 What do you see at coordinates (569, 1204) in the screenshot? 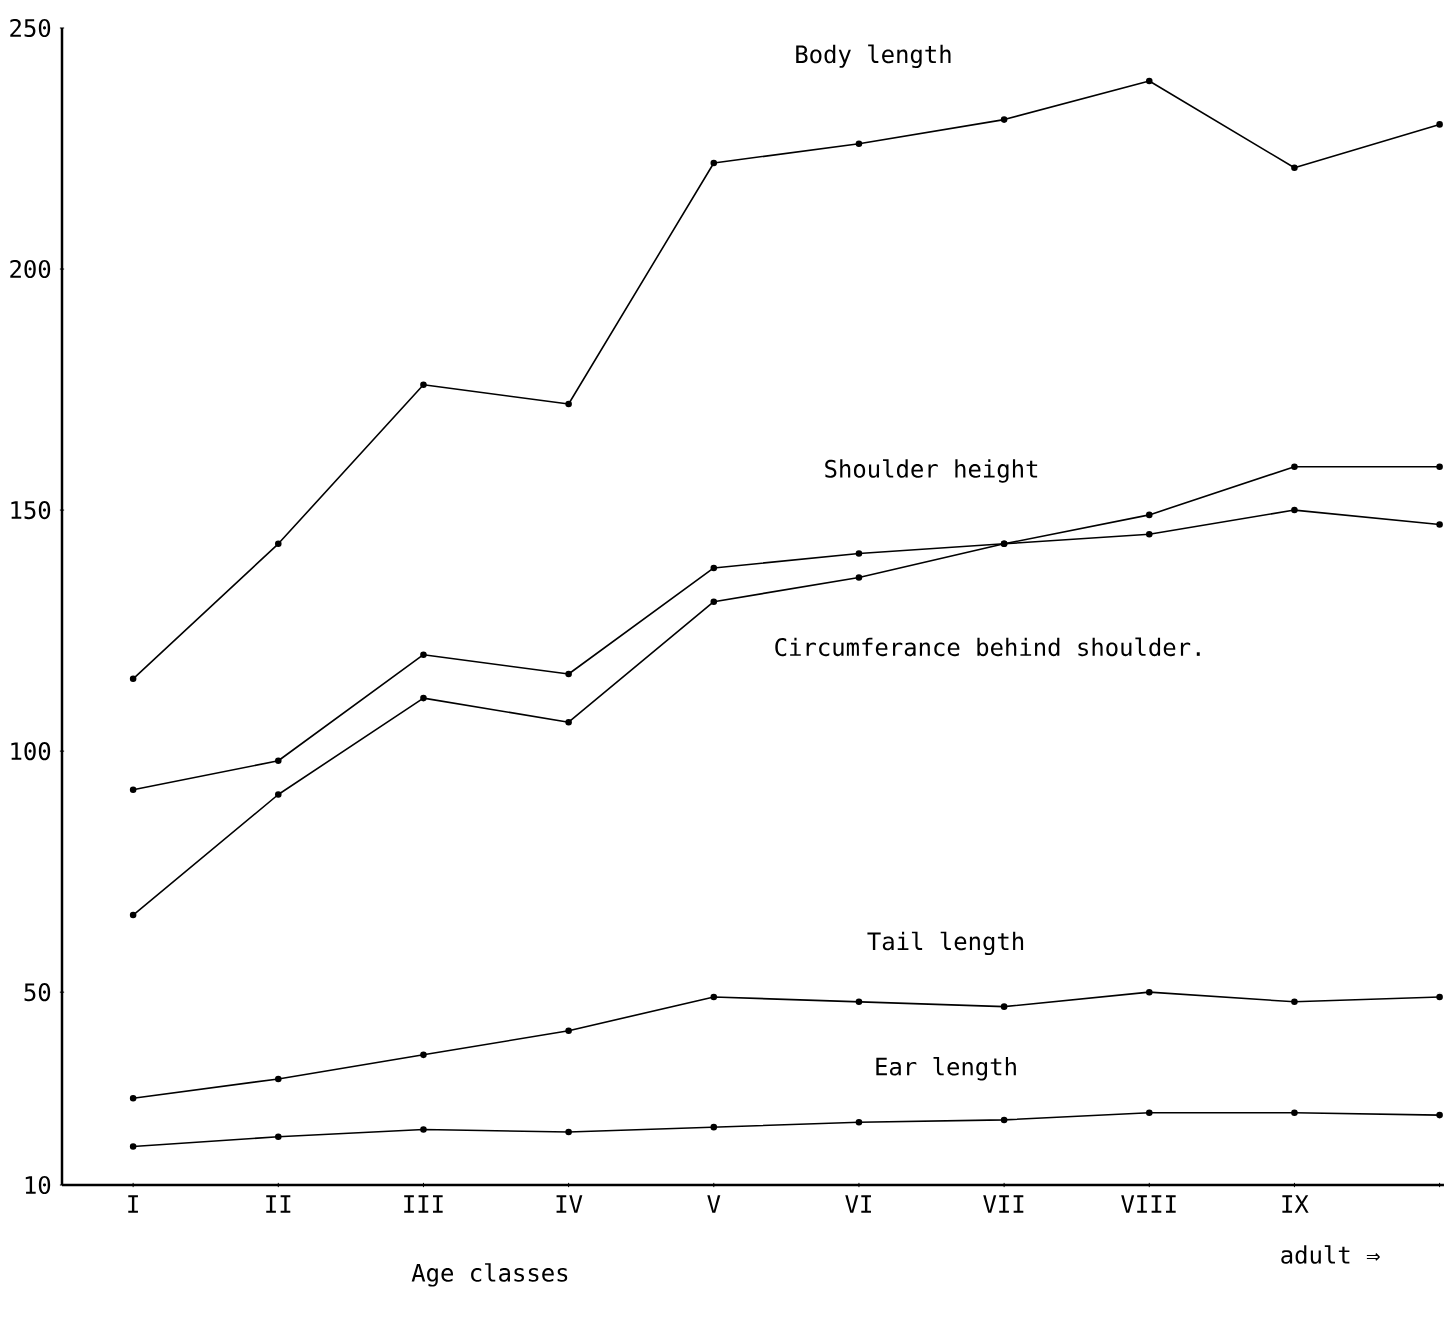
I see `x-tick-label: IV` at bounding box center [569, 1204].